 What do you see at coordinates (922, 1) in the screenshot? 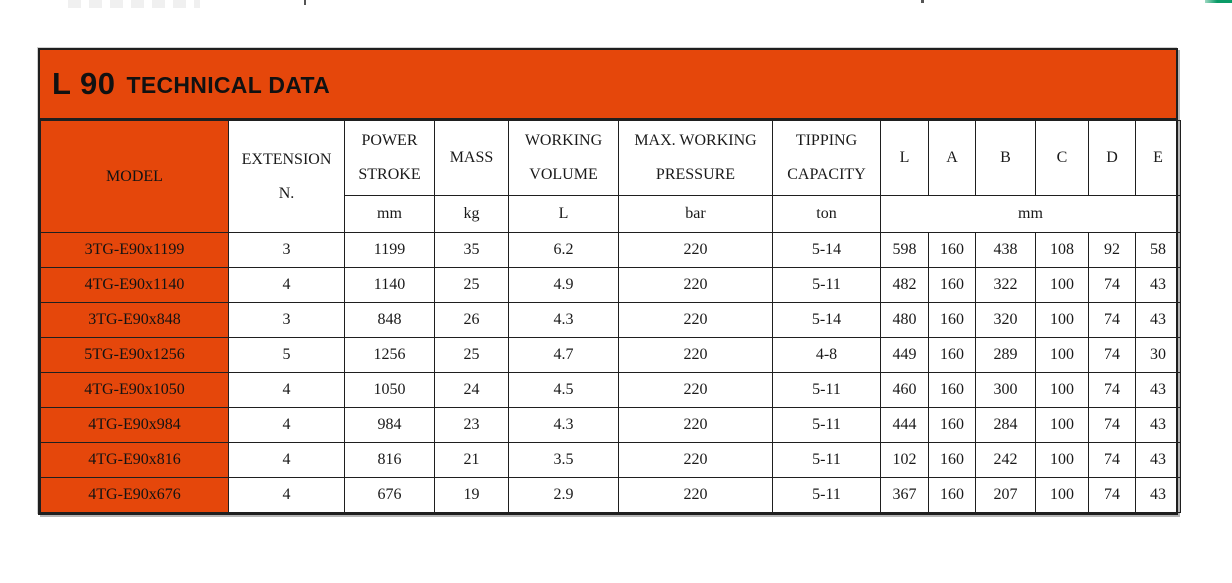
I see `cropped-dot-artifact` at bounding box center [922, 1].